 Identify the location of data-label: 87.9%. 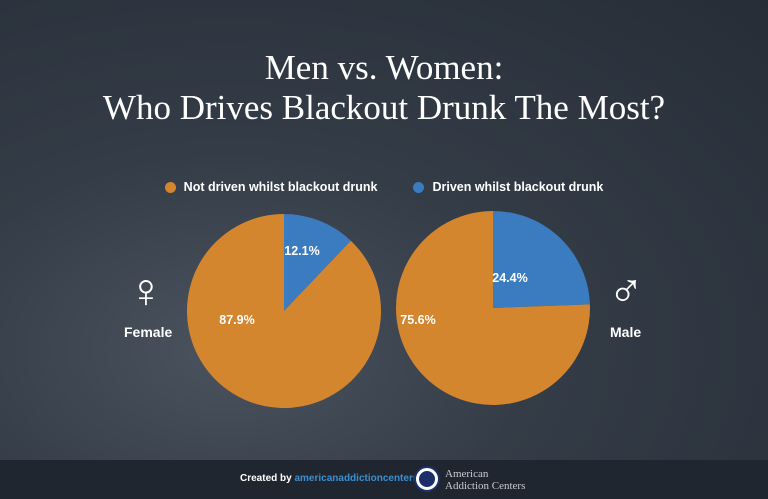
(236, 320).